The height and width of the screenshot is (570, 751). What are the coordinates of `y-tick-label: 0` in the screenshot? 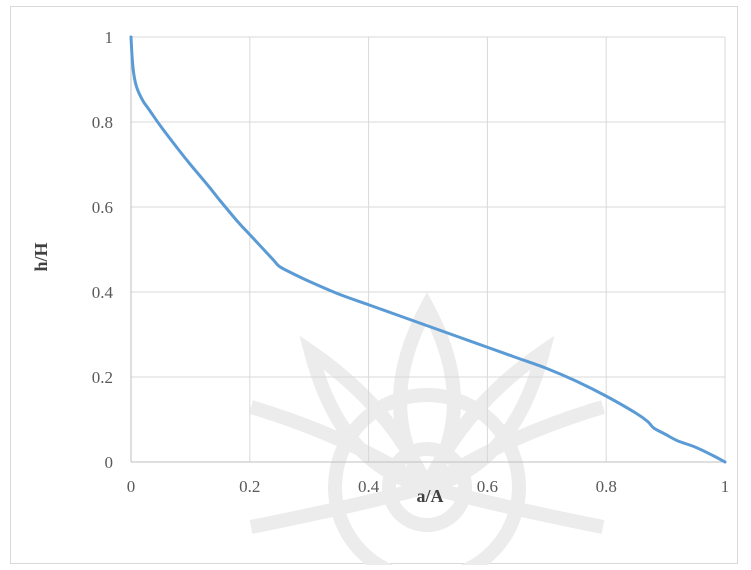 It's located at (109, 462).